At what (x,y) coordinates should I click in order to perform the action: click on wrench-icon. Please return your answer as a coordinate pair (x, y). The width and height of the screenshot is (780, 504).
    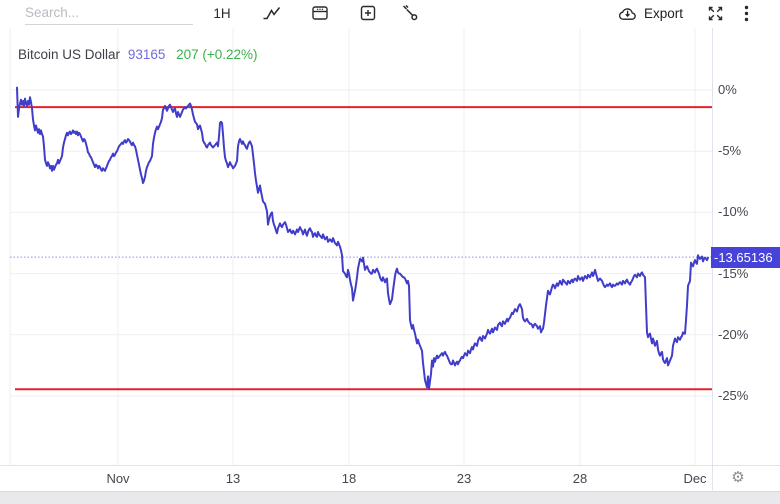
    Looking at the image, I should click on (410, 13).